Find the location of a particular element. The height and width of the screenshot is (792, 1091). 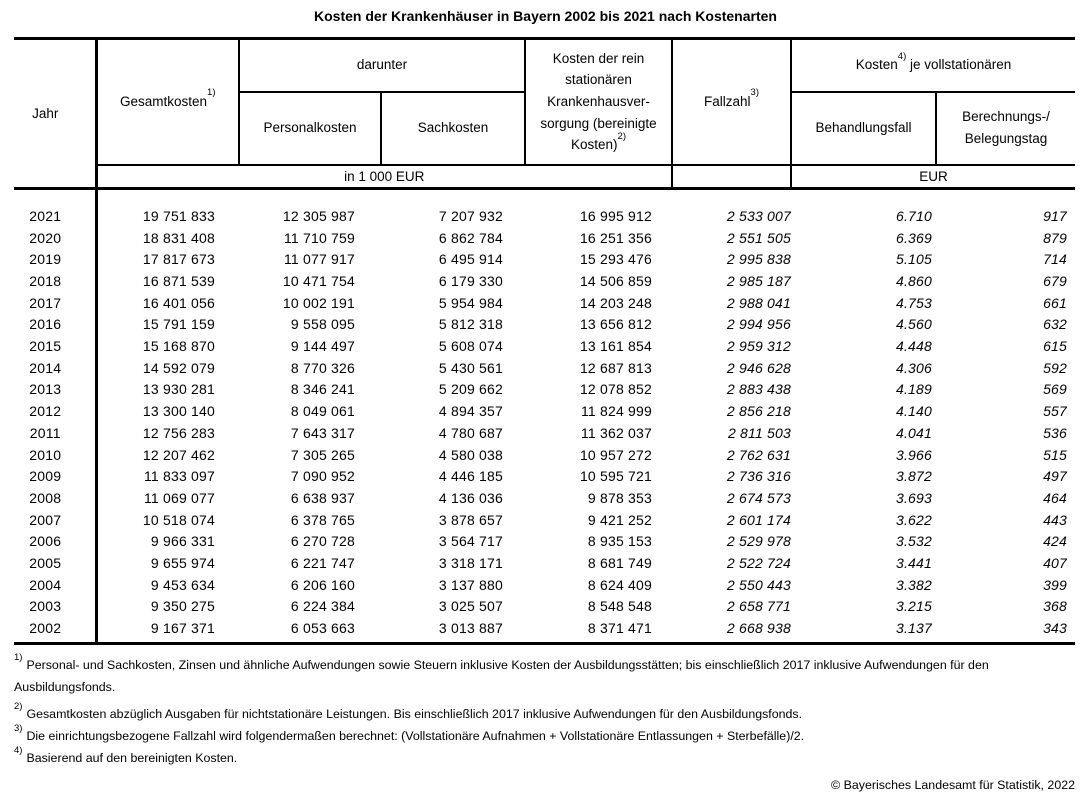

personalkosten-cell: 6 224 384 is located at coordinates (322, 606).